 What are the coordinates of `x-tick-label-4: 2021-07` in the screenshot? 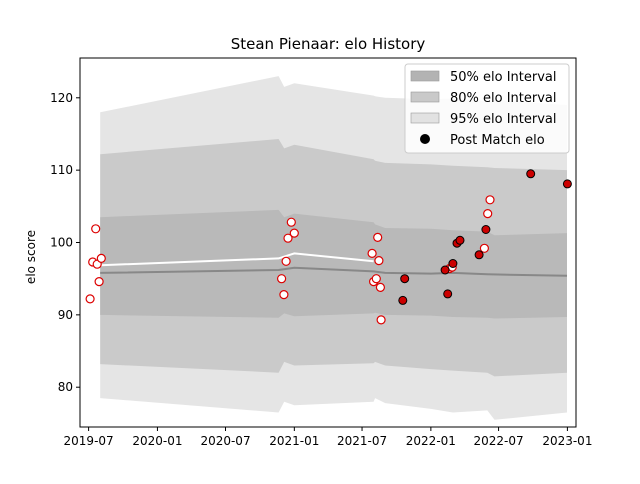 It's located at (362, 441).